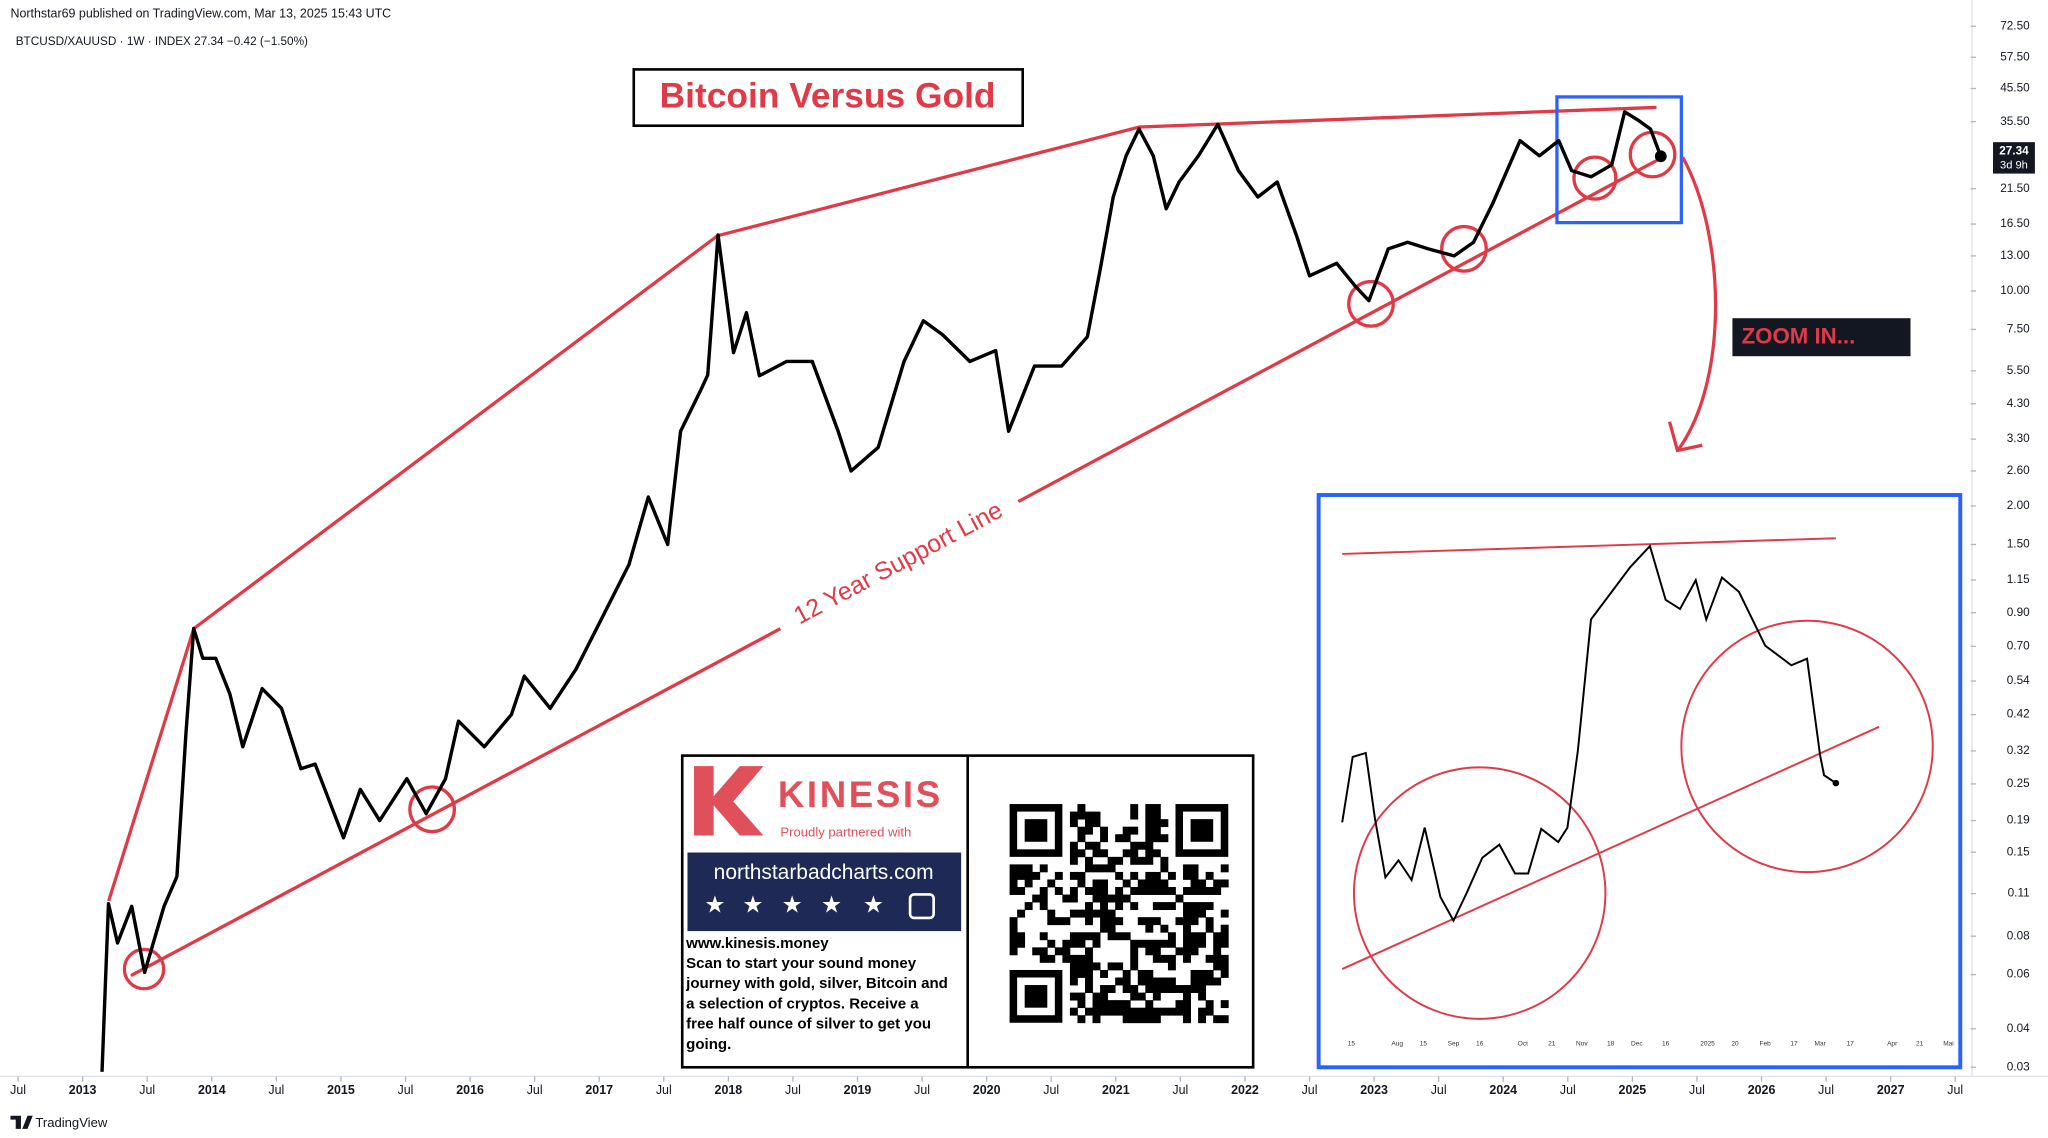  What do you see at coordinates (1685, 437) in the screenshot?
I see `zoom-arrow-head` at bounding box center [1685, 437].